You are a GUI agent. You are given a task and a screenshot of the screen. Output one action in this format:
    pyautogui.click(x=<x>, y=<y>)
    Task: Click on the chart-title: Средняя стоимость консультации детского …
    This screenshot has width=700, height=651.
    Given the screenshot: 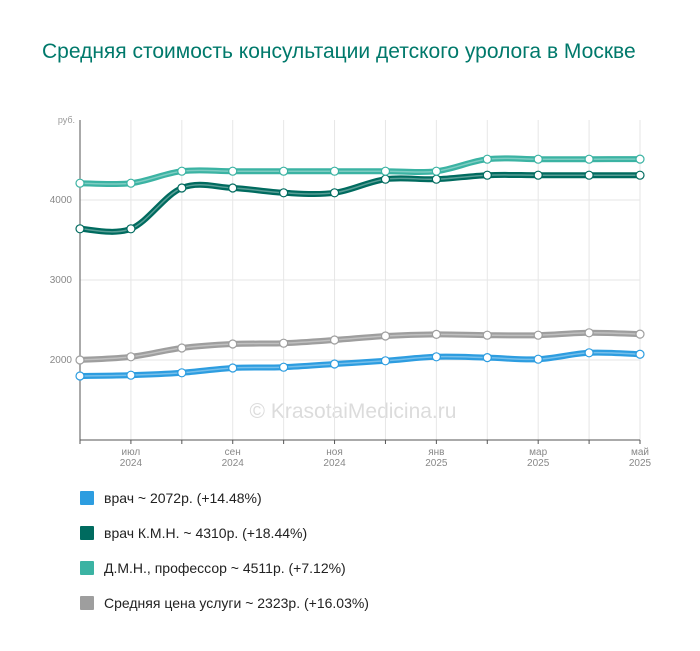 What is the action you would take?
    pyautogui.click(x=339, y=51)
    